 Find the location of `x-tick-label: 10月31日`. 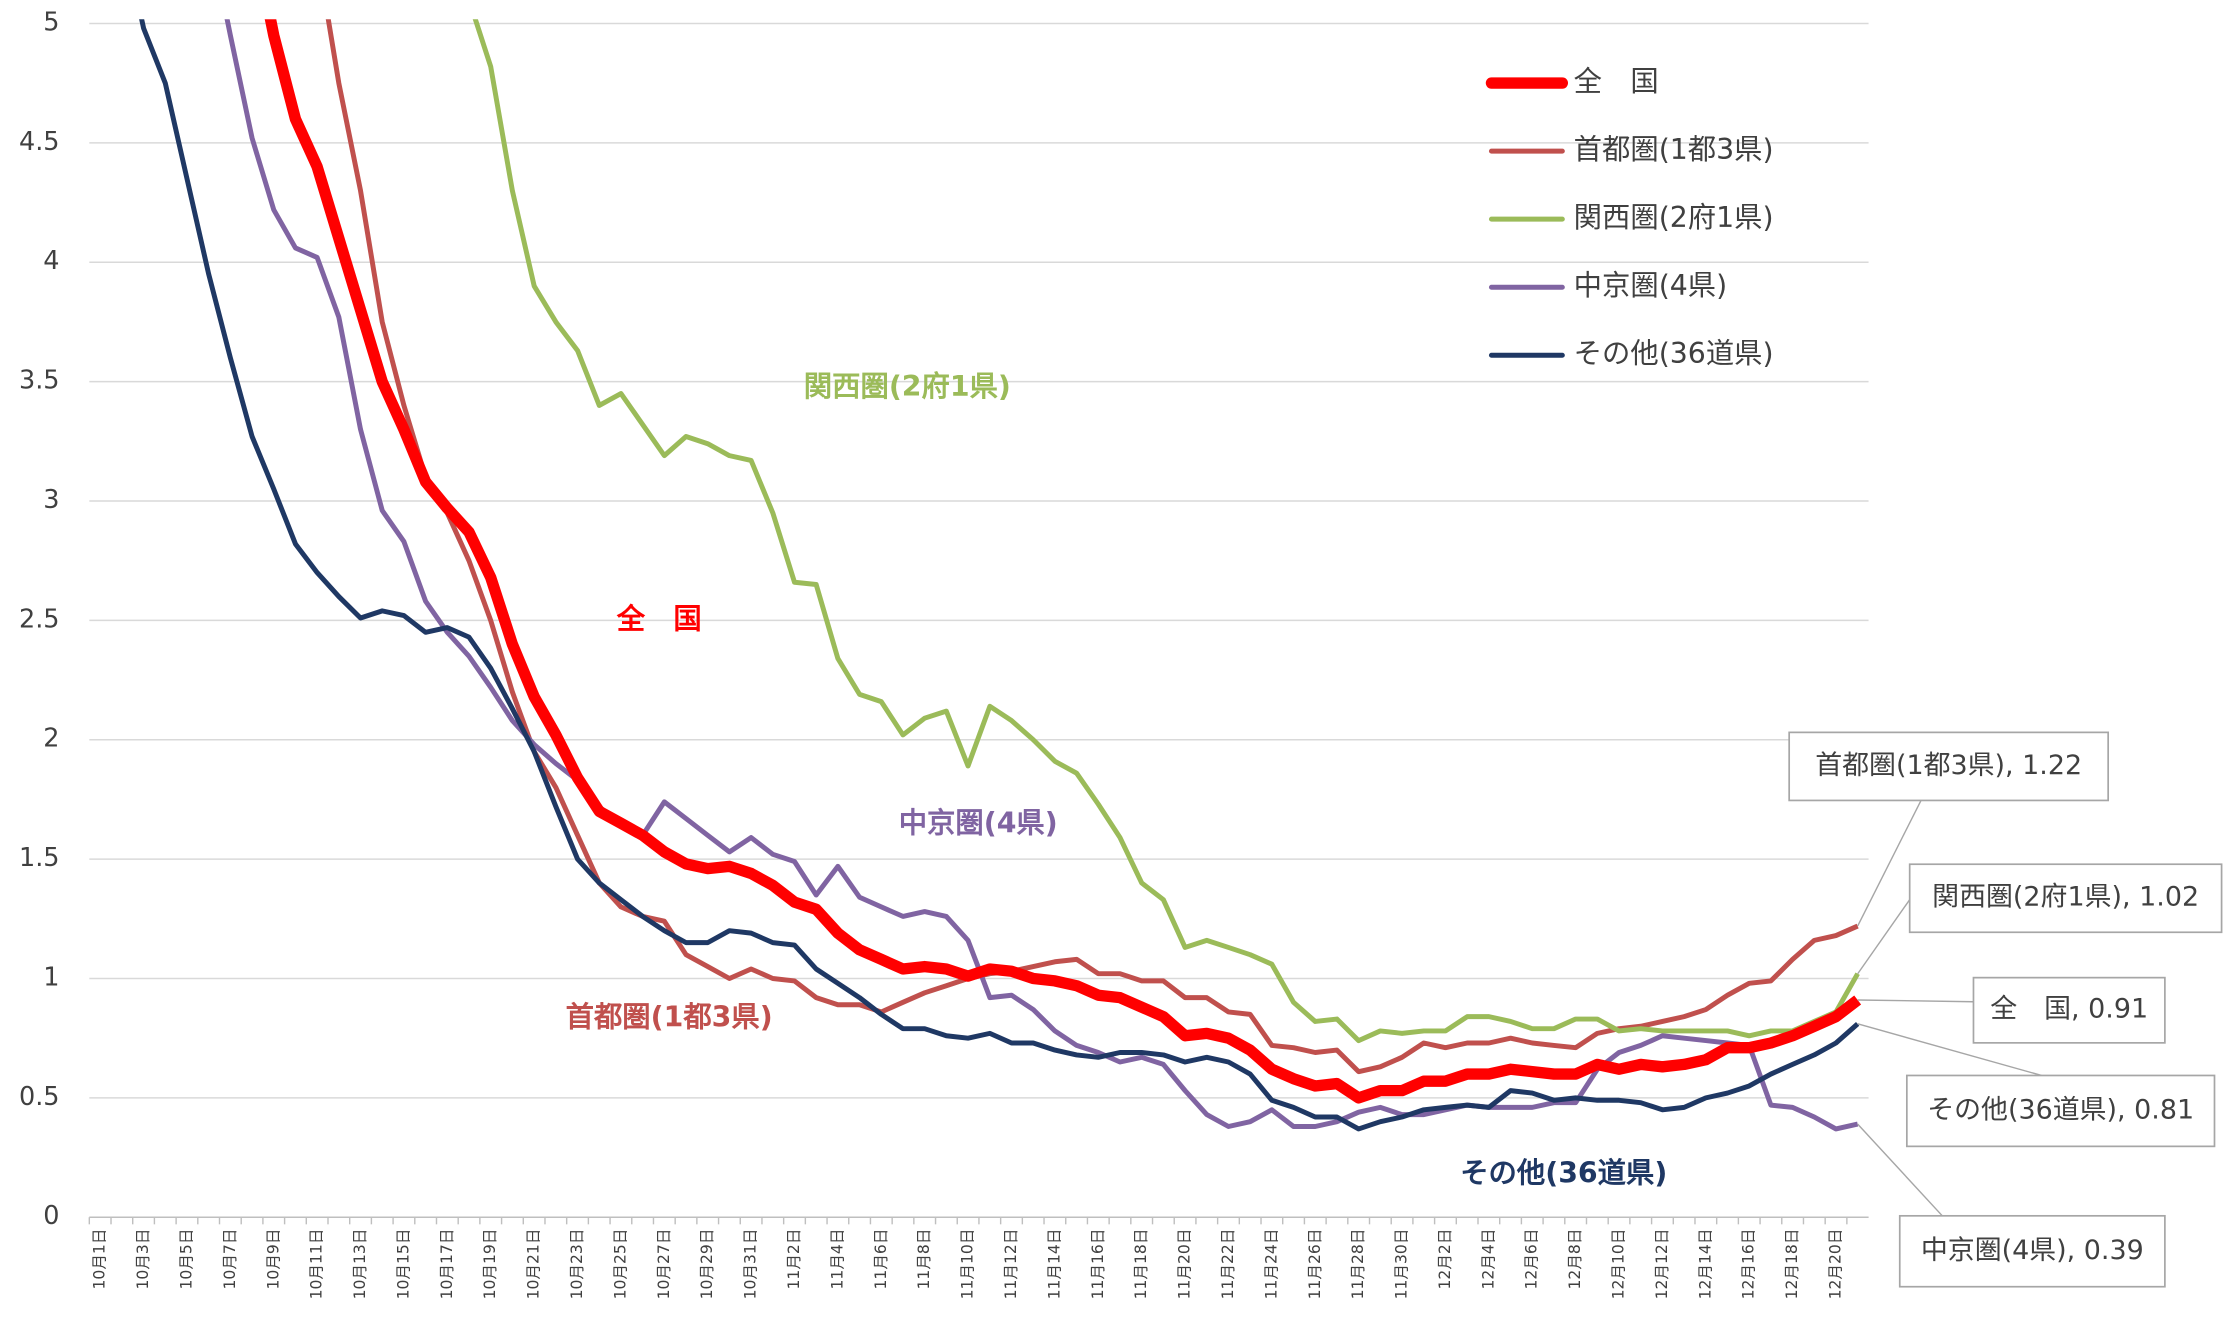

x-tick-label: 10月31日 is located at coordinates (751, 1264).